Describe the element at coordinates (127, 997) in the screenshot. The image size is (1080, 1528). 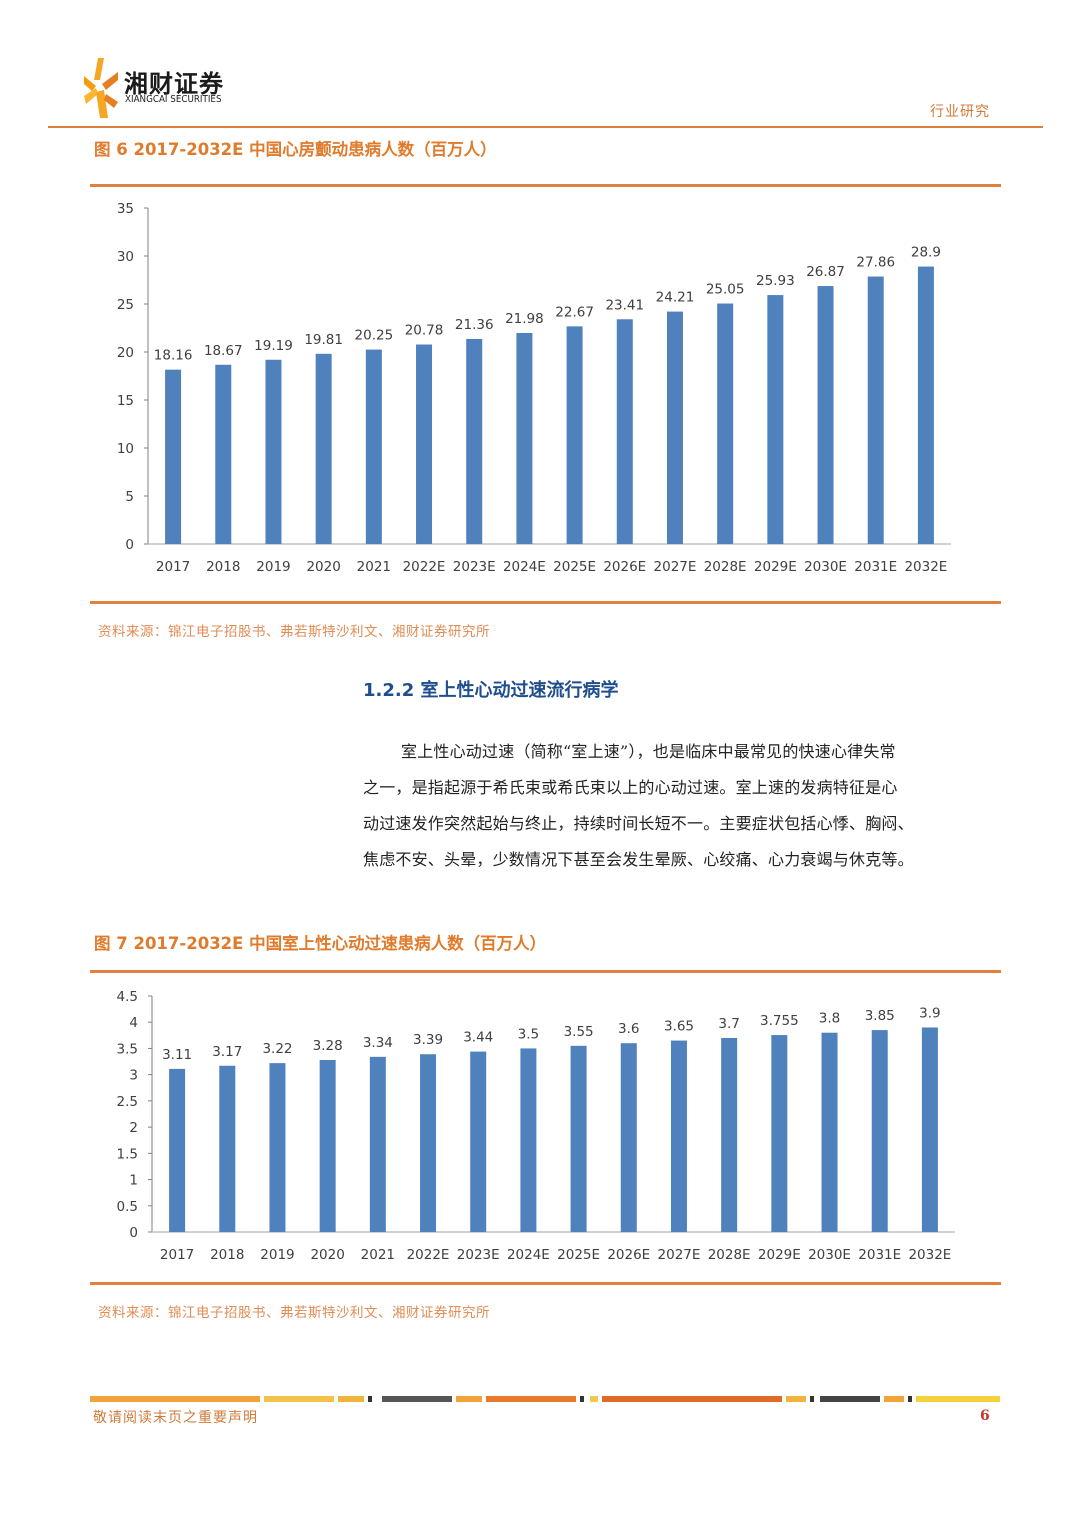
I see `y-tick-label: 4.5` at that location.